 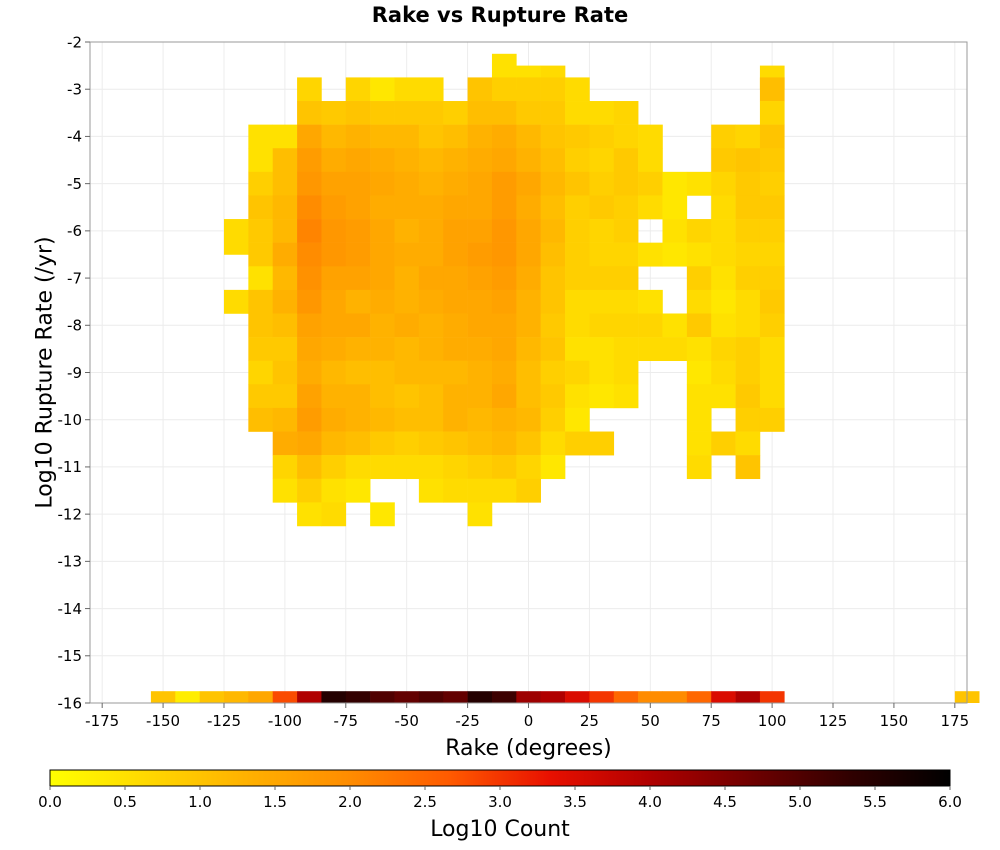 What do you see at coordinates (800, 802) in the screenshot?
I see `colorbar-tick-label: 5.0` at bounding box center [800, 802].